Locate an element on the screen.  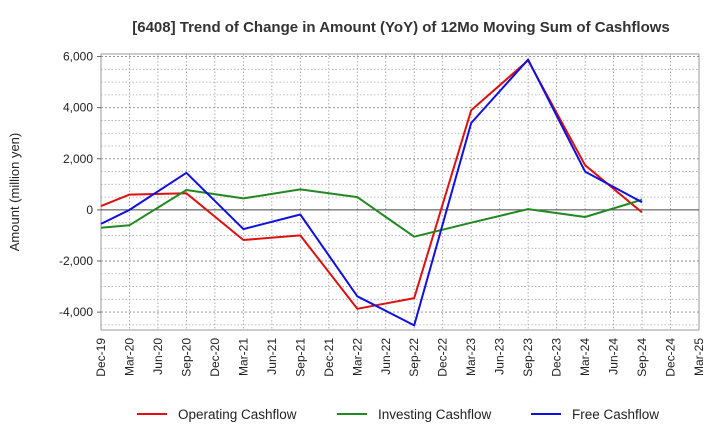
x-tick-label: Jun-22 is located at coordinates (386, 356).